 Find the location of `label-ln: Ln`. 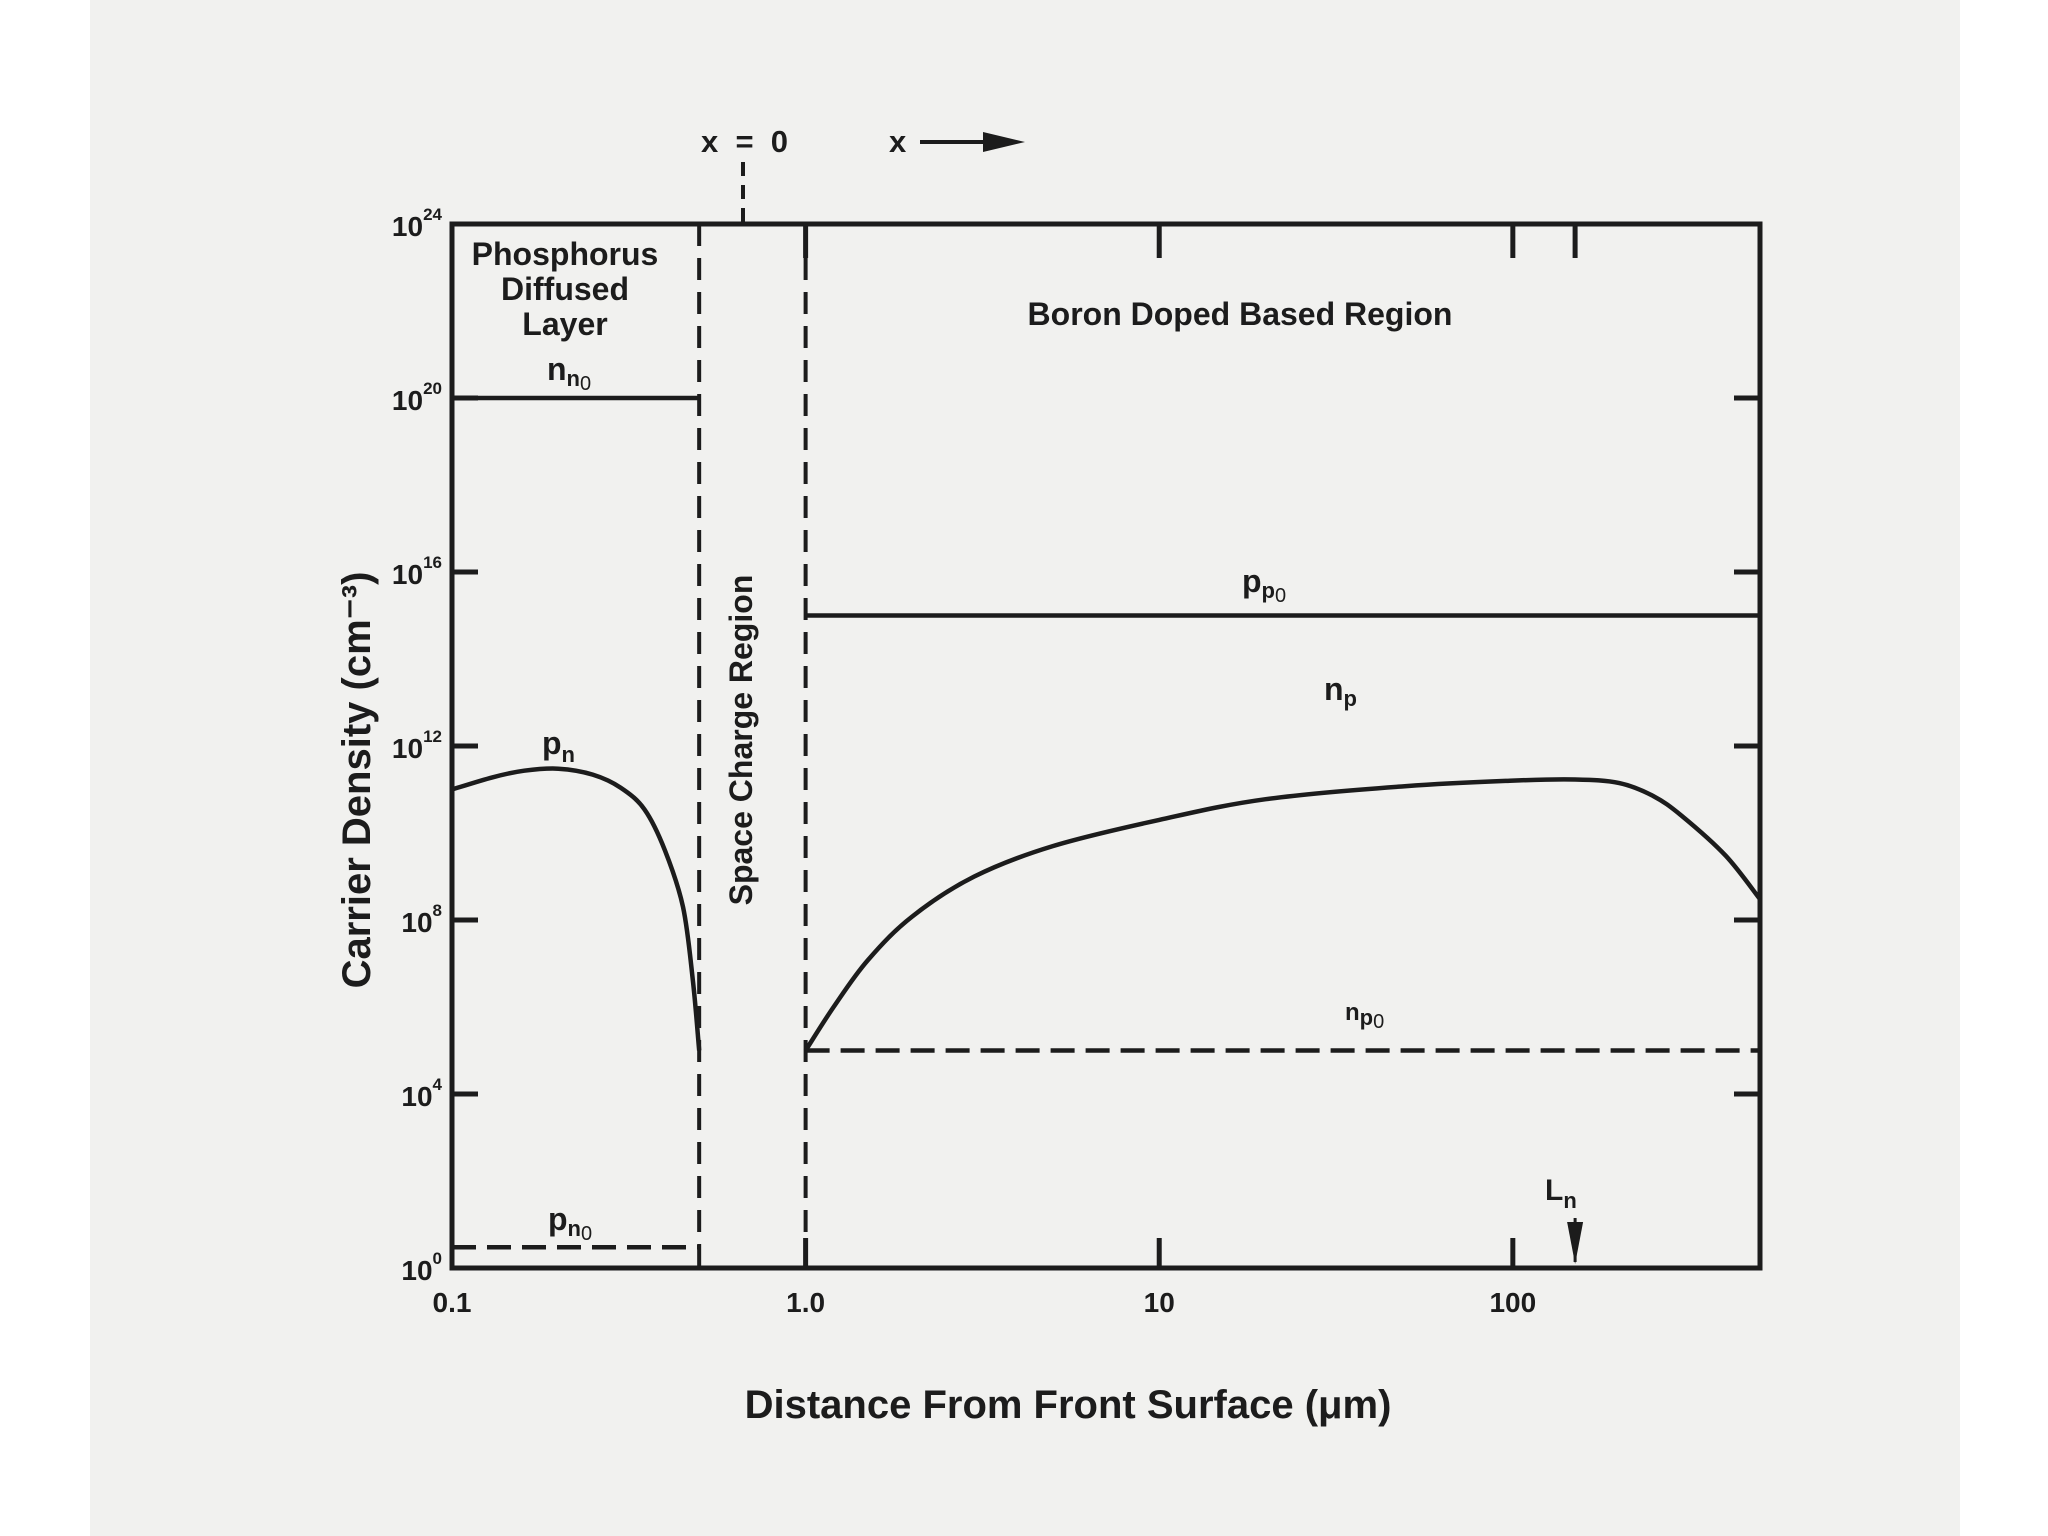

label-ln: Ln is located at coordinates (1561, 1193).